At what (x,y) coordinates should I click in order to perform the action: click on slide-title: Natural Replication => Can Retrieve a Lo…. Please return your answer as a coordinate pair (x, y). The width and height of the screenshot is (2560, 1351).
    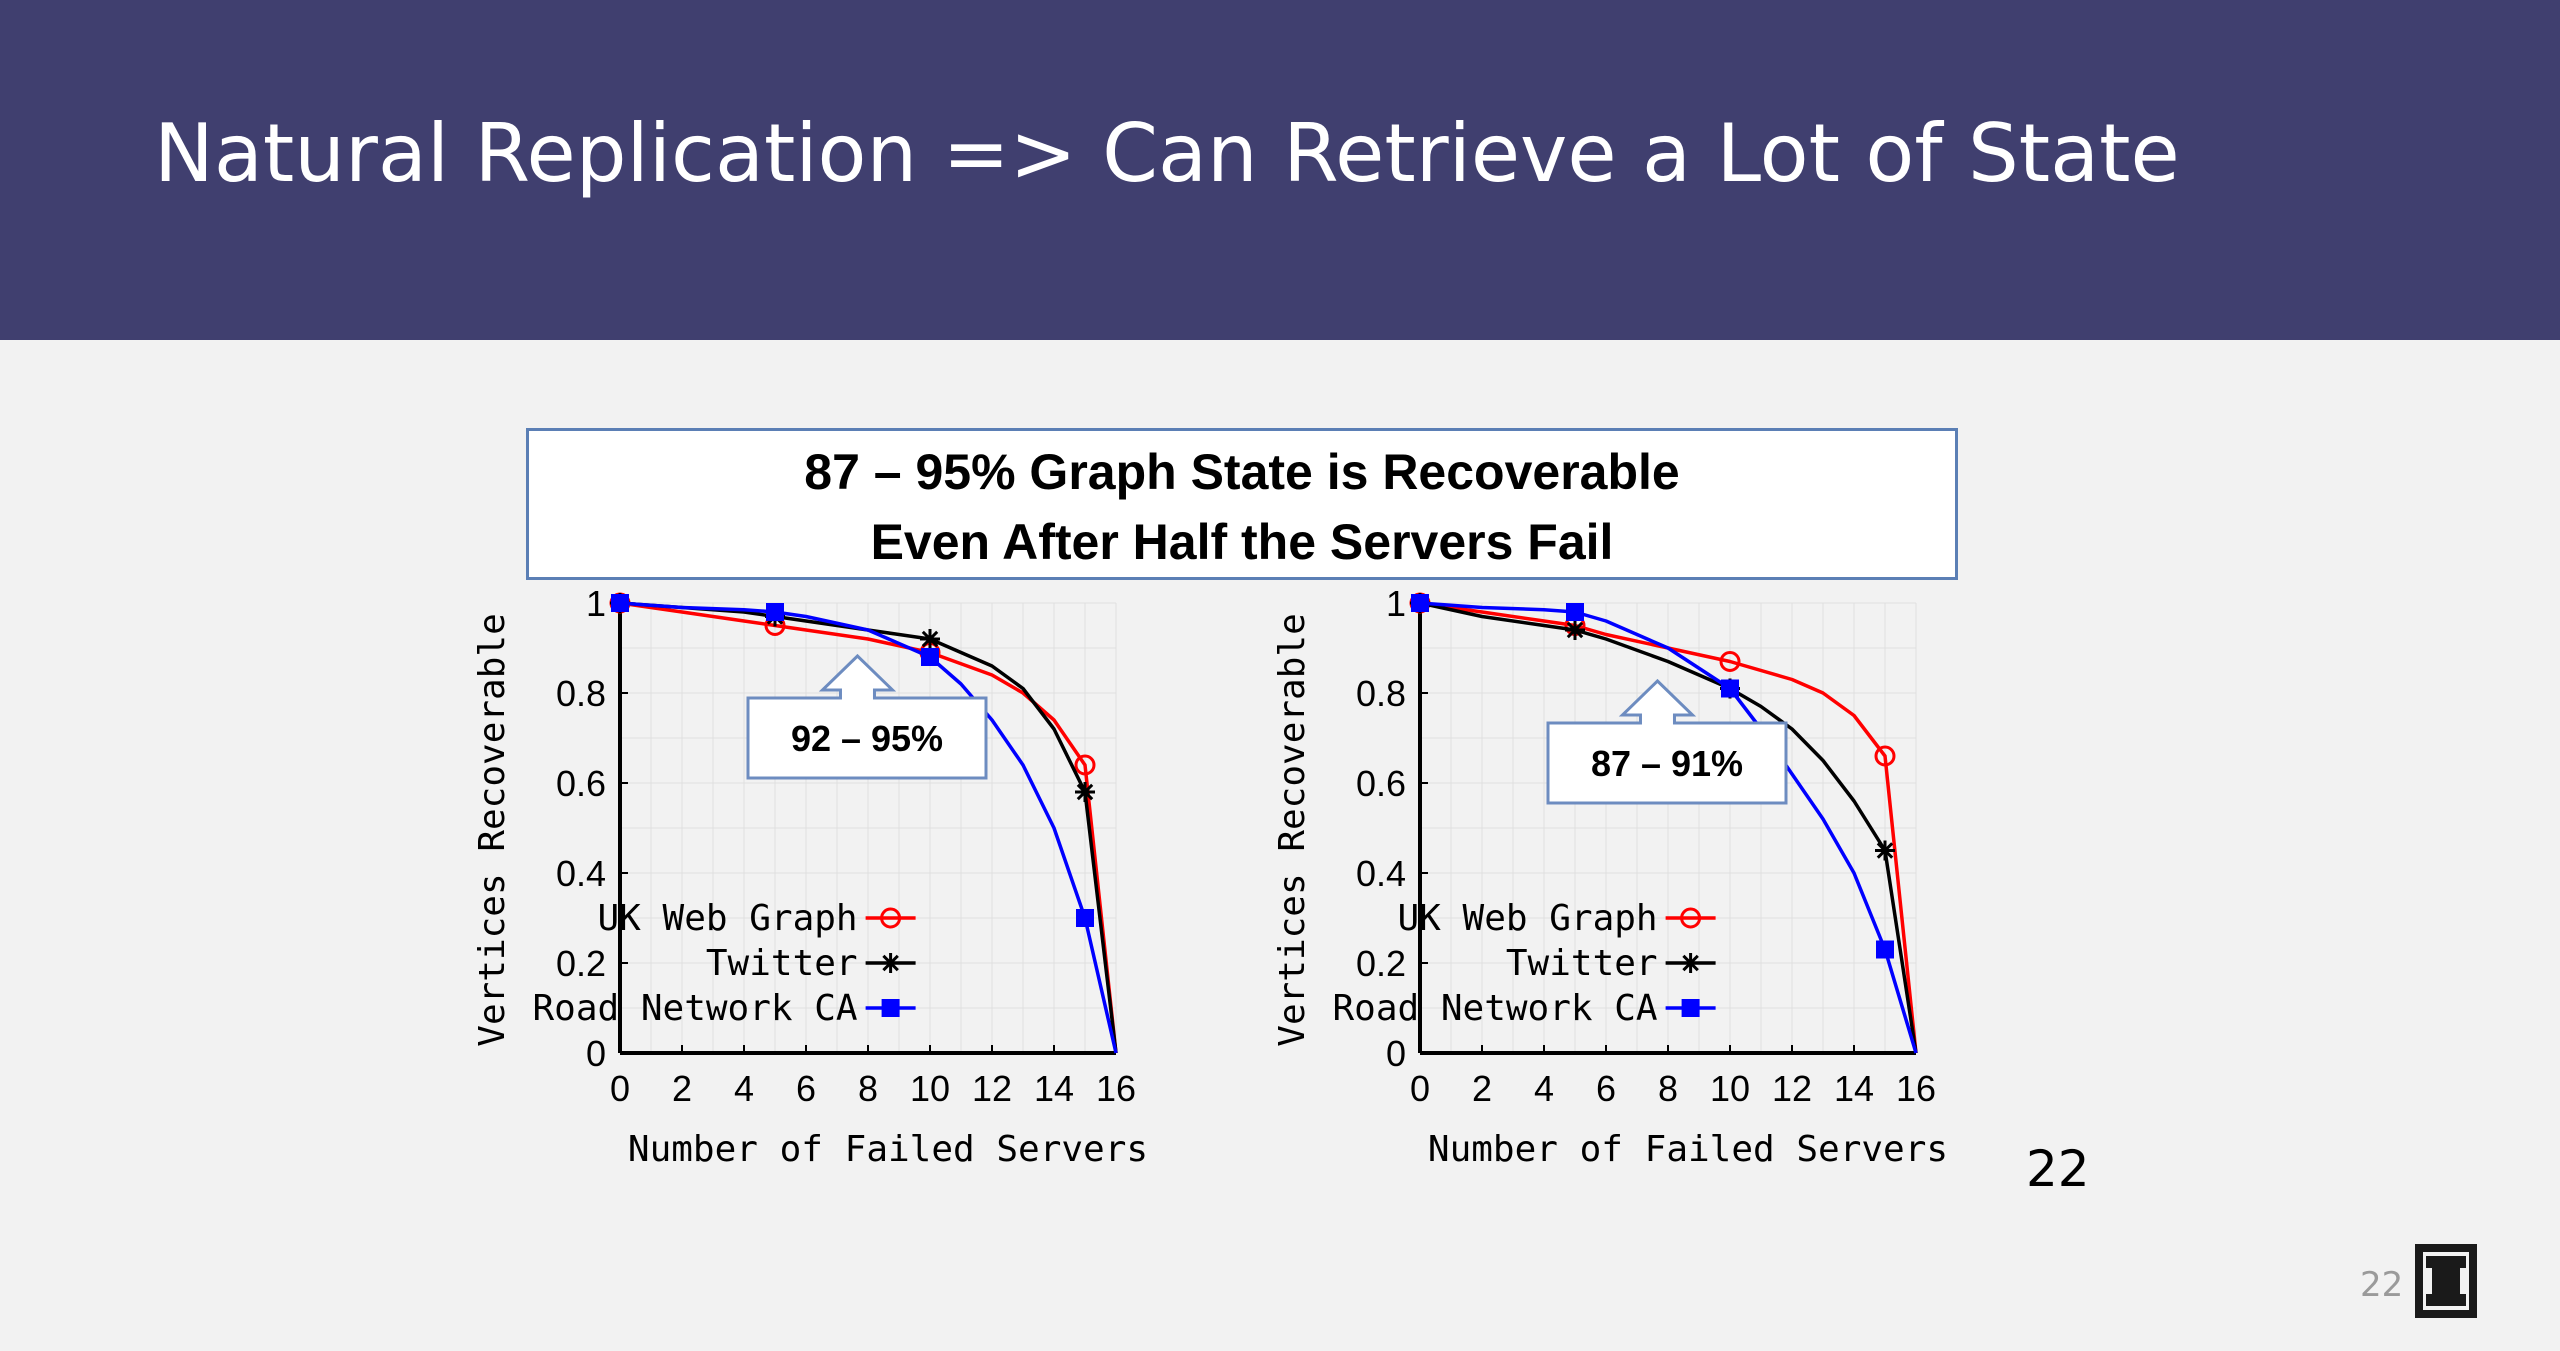
    Looking at the image, I should click on (1167, 153).